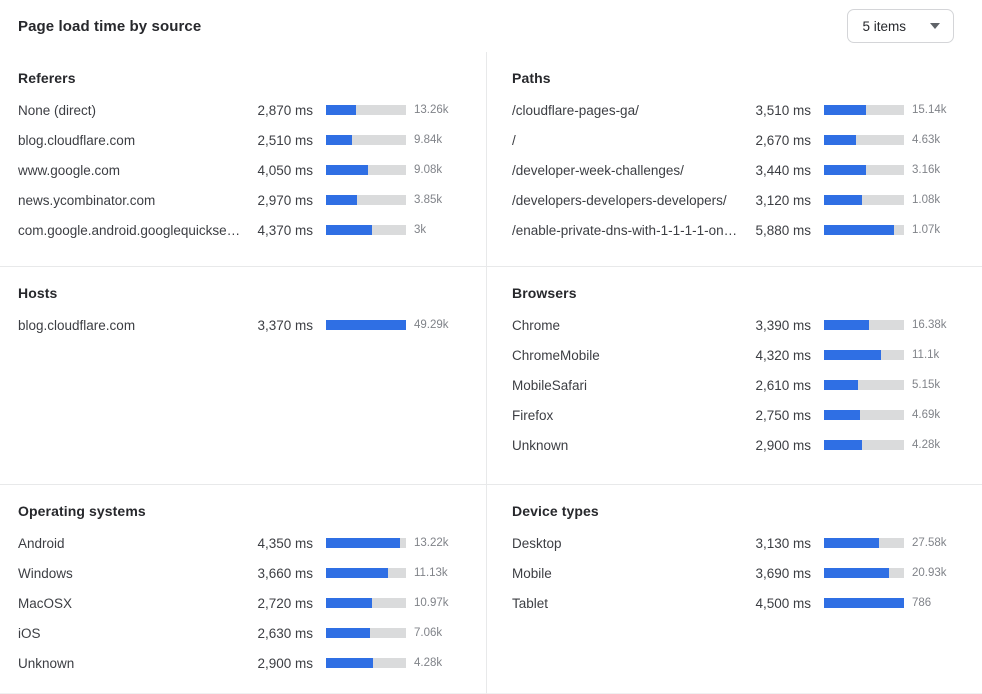 Image resolution: width=982 pixels, height=694 pixels. Describe the element at coordinates (428, 633) in the screenshot. I see `row-count: 7.06k` at that location.